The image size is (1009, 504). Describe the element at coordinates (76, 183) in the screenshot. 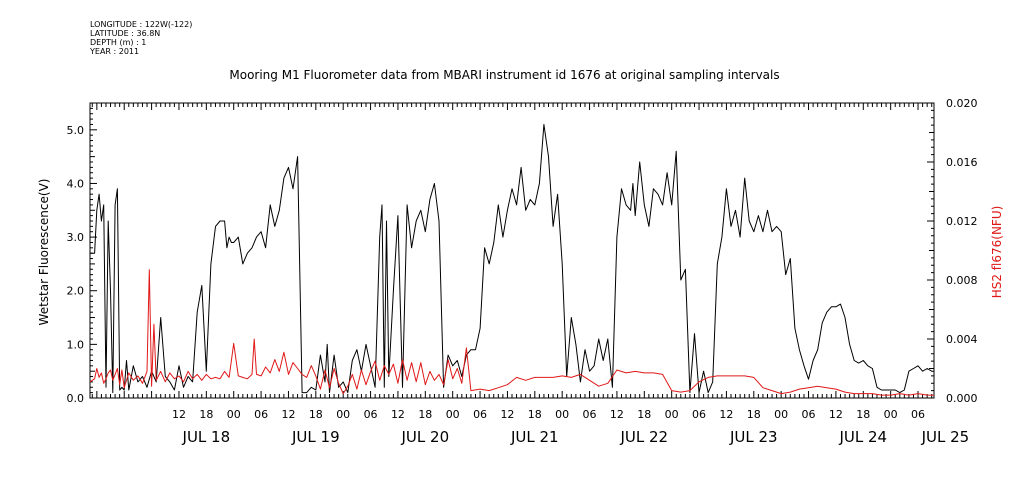

I see `y-left-tick-label: 4.0` at that location.